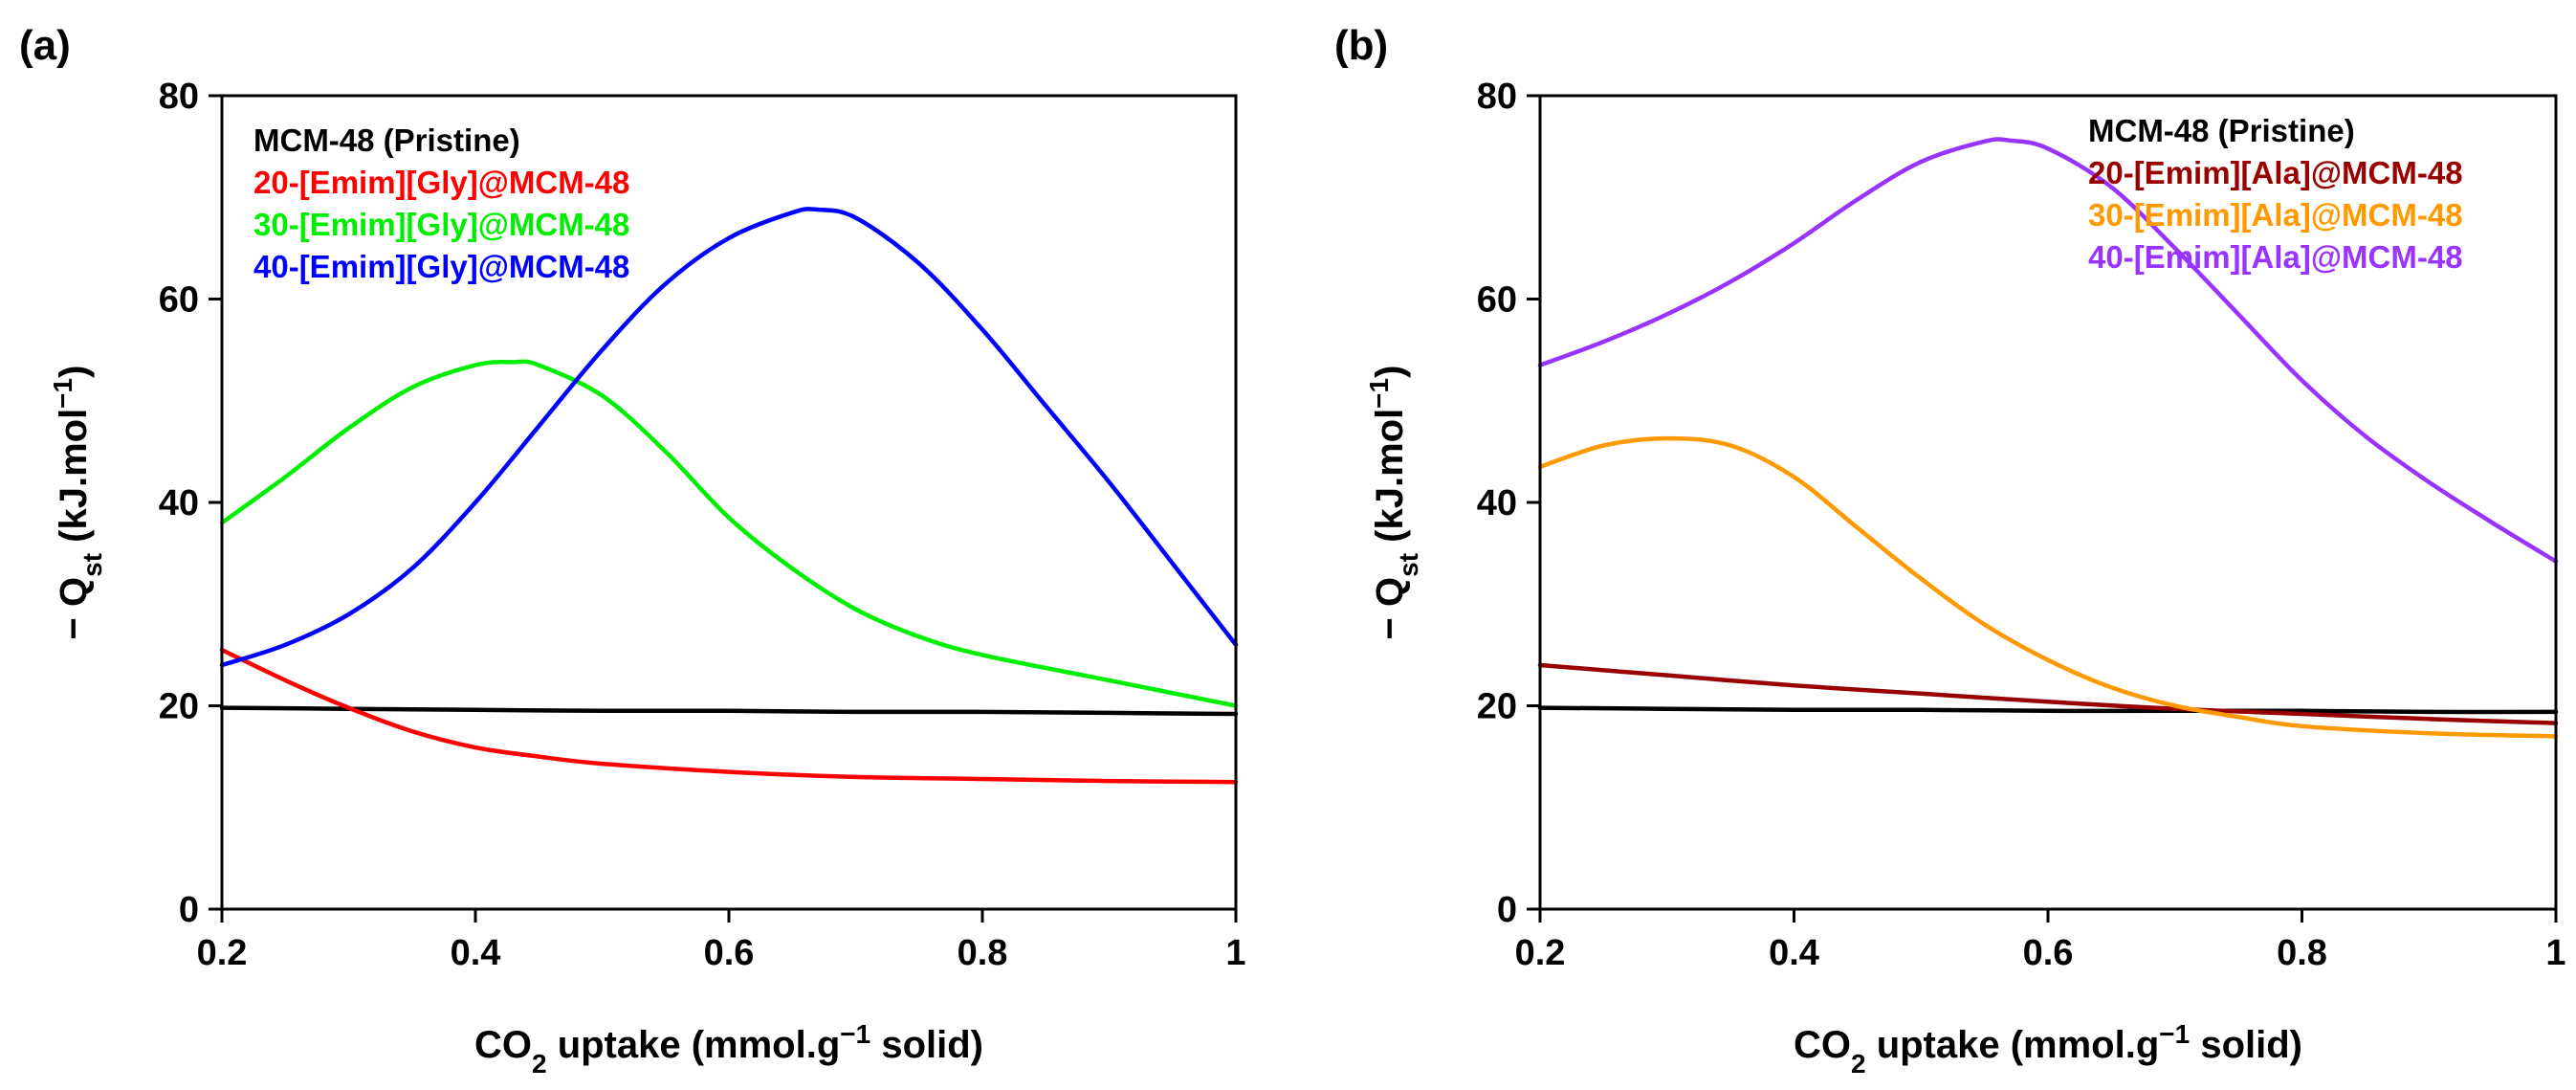  Describe the element at coordinates (2275, 172) in the screenshot. I see `legend-entry-2: 20-[Emim][Ala]@MCM-48` at that location.